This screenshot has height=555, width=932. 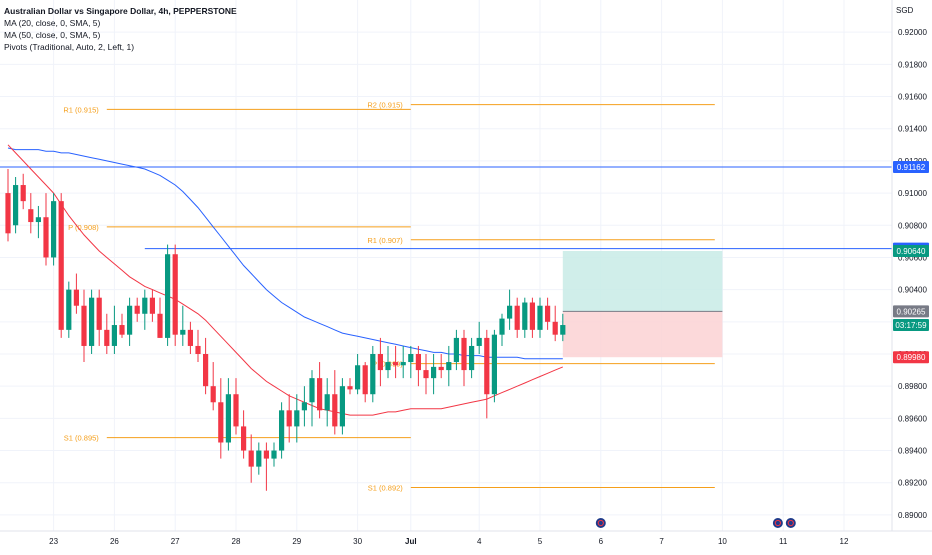 I want to click on y-tick-label: 0.91600, so click(x=912, y=97).